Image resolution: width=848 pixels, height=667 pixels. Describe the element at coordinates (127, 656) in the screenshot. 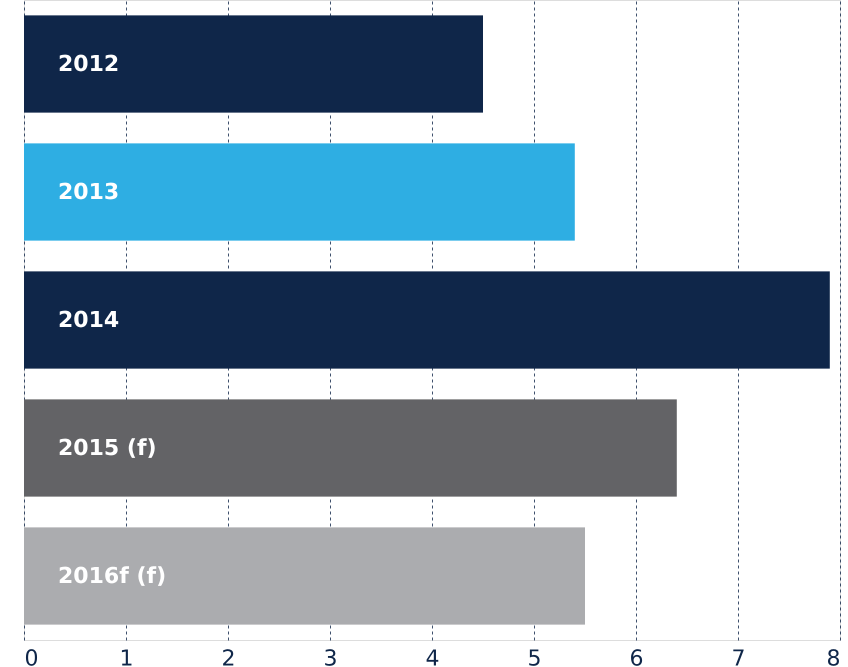

I see `x-tick-label: 1` at that location.